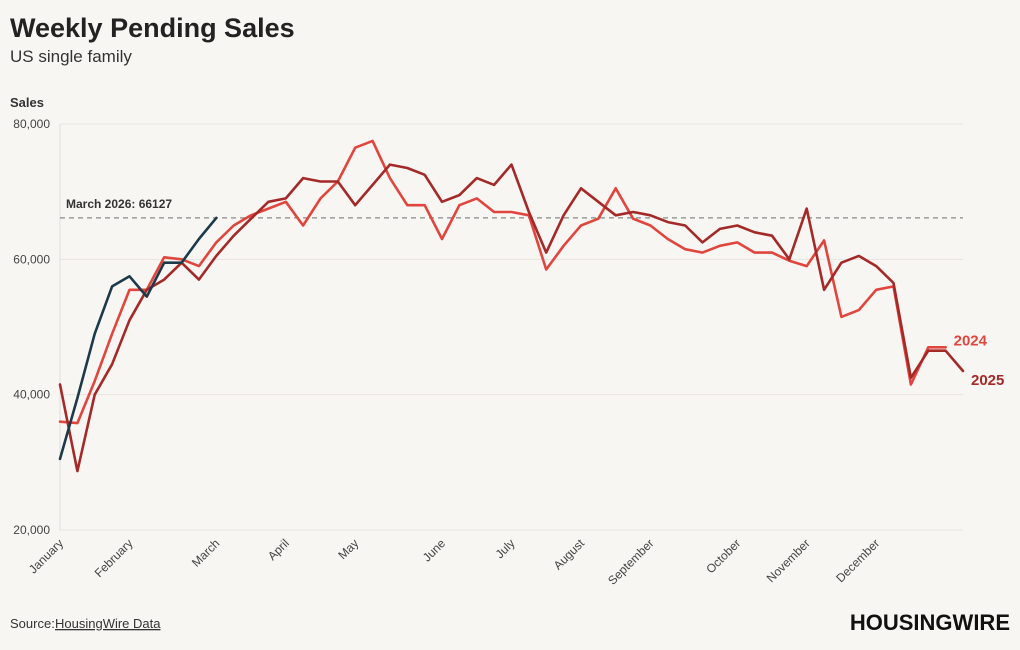 Image resolution: width=1020 pixels, height=650 pixels. What do you see at coordinates (971, 340) in the screenshot?
I see `legend-label: 2024` at bounding box center [971, 340].